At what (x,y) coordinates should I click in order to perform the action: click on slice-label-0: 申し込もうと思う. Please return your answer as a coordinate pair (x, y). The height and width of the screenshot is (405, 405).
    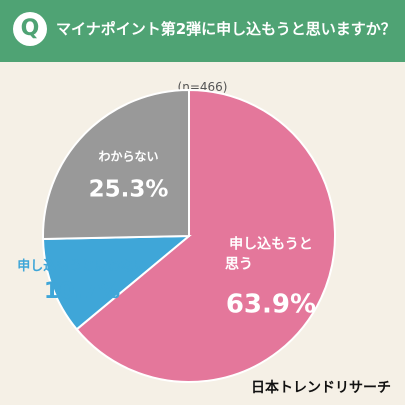
    Looking at the image, I should click on (269, 253).